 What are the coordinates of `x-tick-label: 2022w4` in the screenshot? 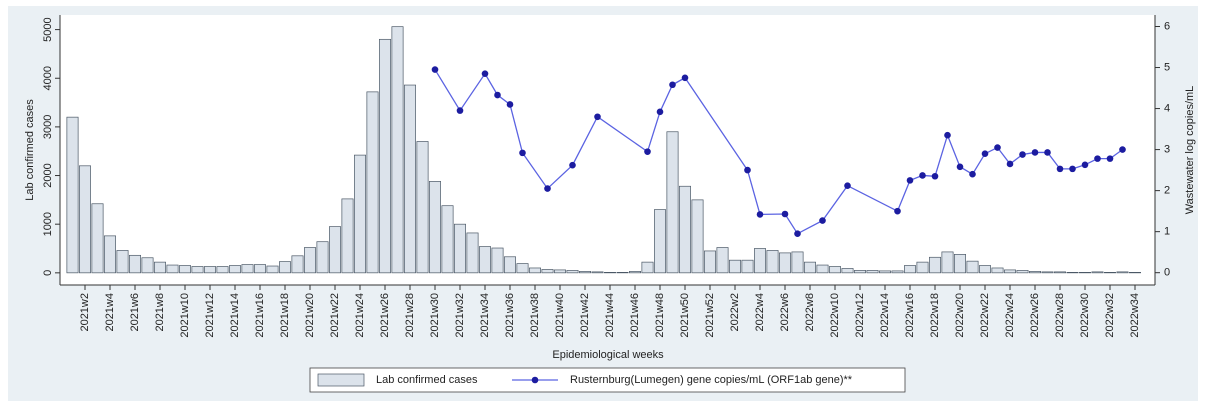 It's located at (760, 312).